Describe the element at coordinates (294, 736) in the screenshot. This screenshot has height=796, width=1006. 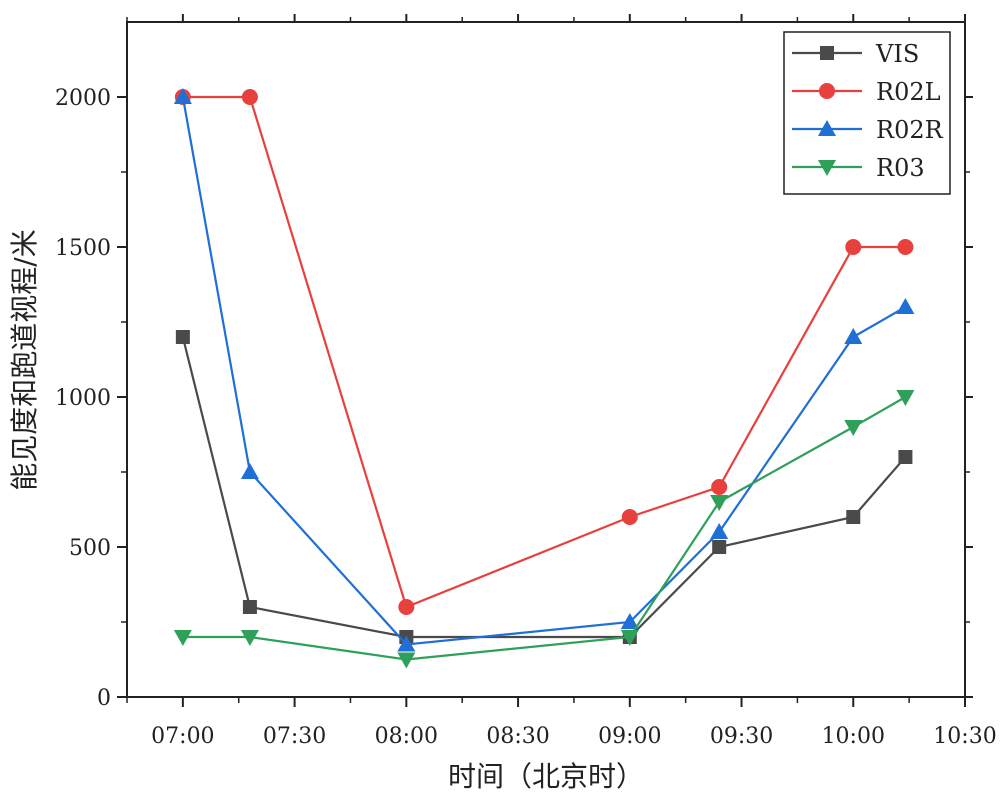
I see `x-tick-label: 07:30` at that location.